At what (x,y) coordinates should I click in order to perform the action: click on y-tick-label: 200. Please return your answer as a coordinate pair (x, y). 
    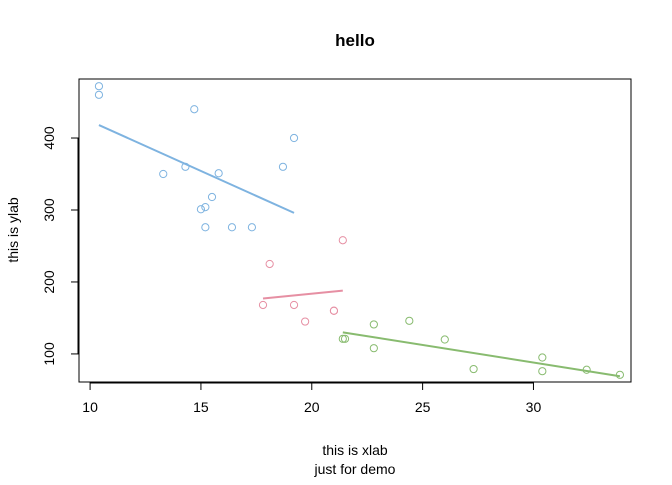
    Looking at the image, I should click on (49, 282).